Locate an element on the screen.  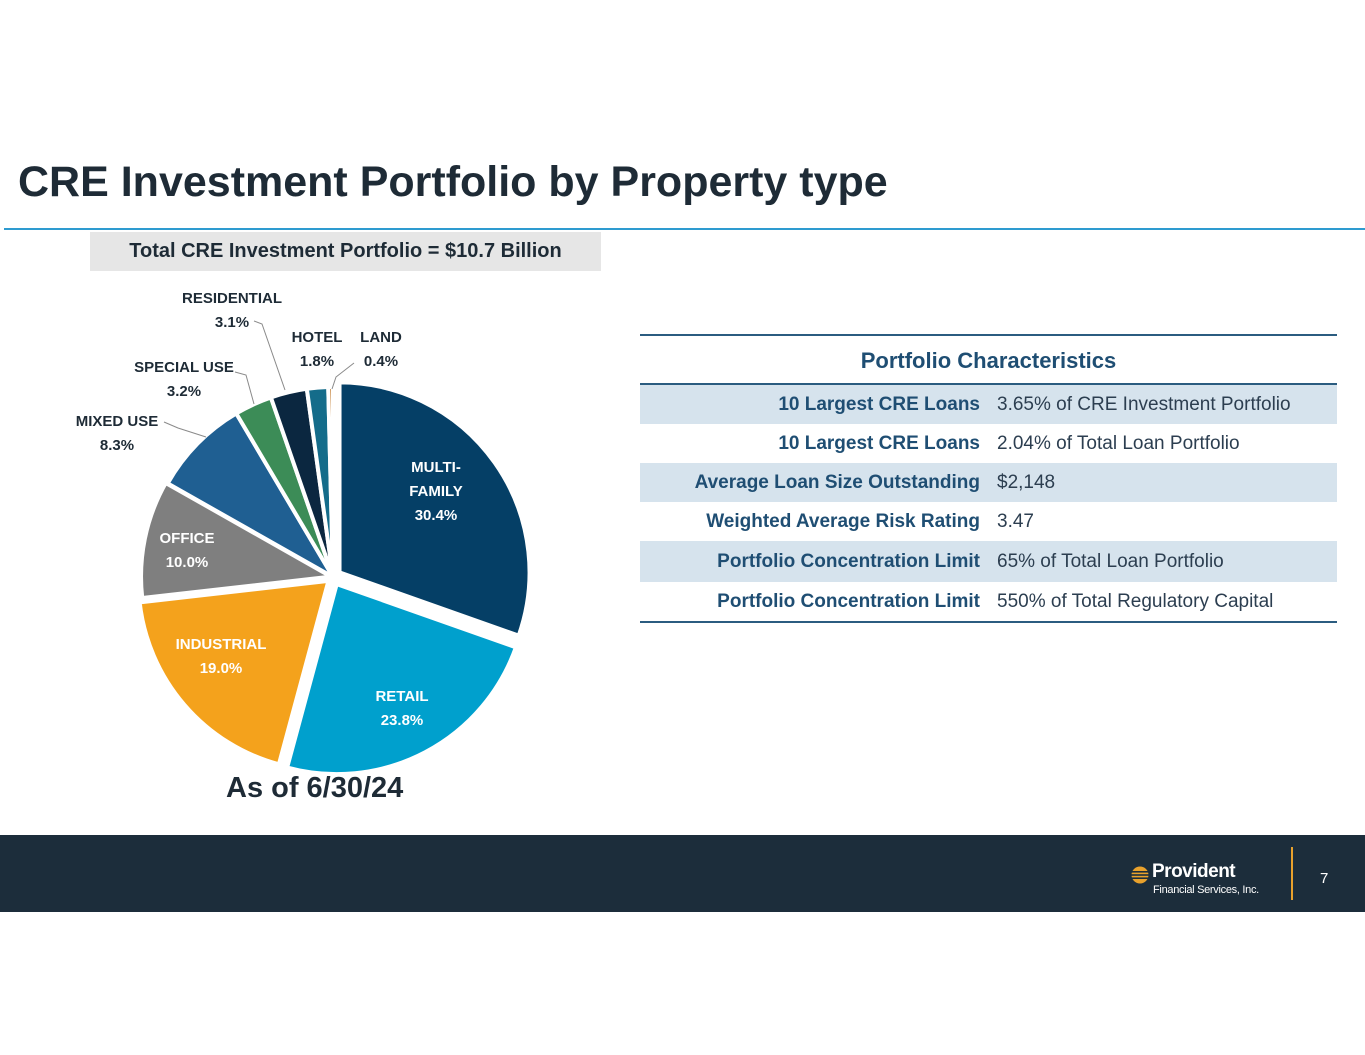
row-label: Average Loan Size Outstanding is located at coordinates (837, 482).